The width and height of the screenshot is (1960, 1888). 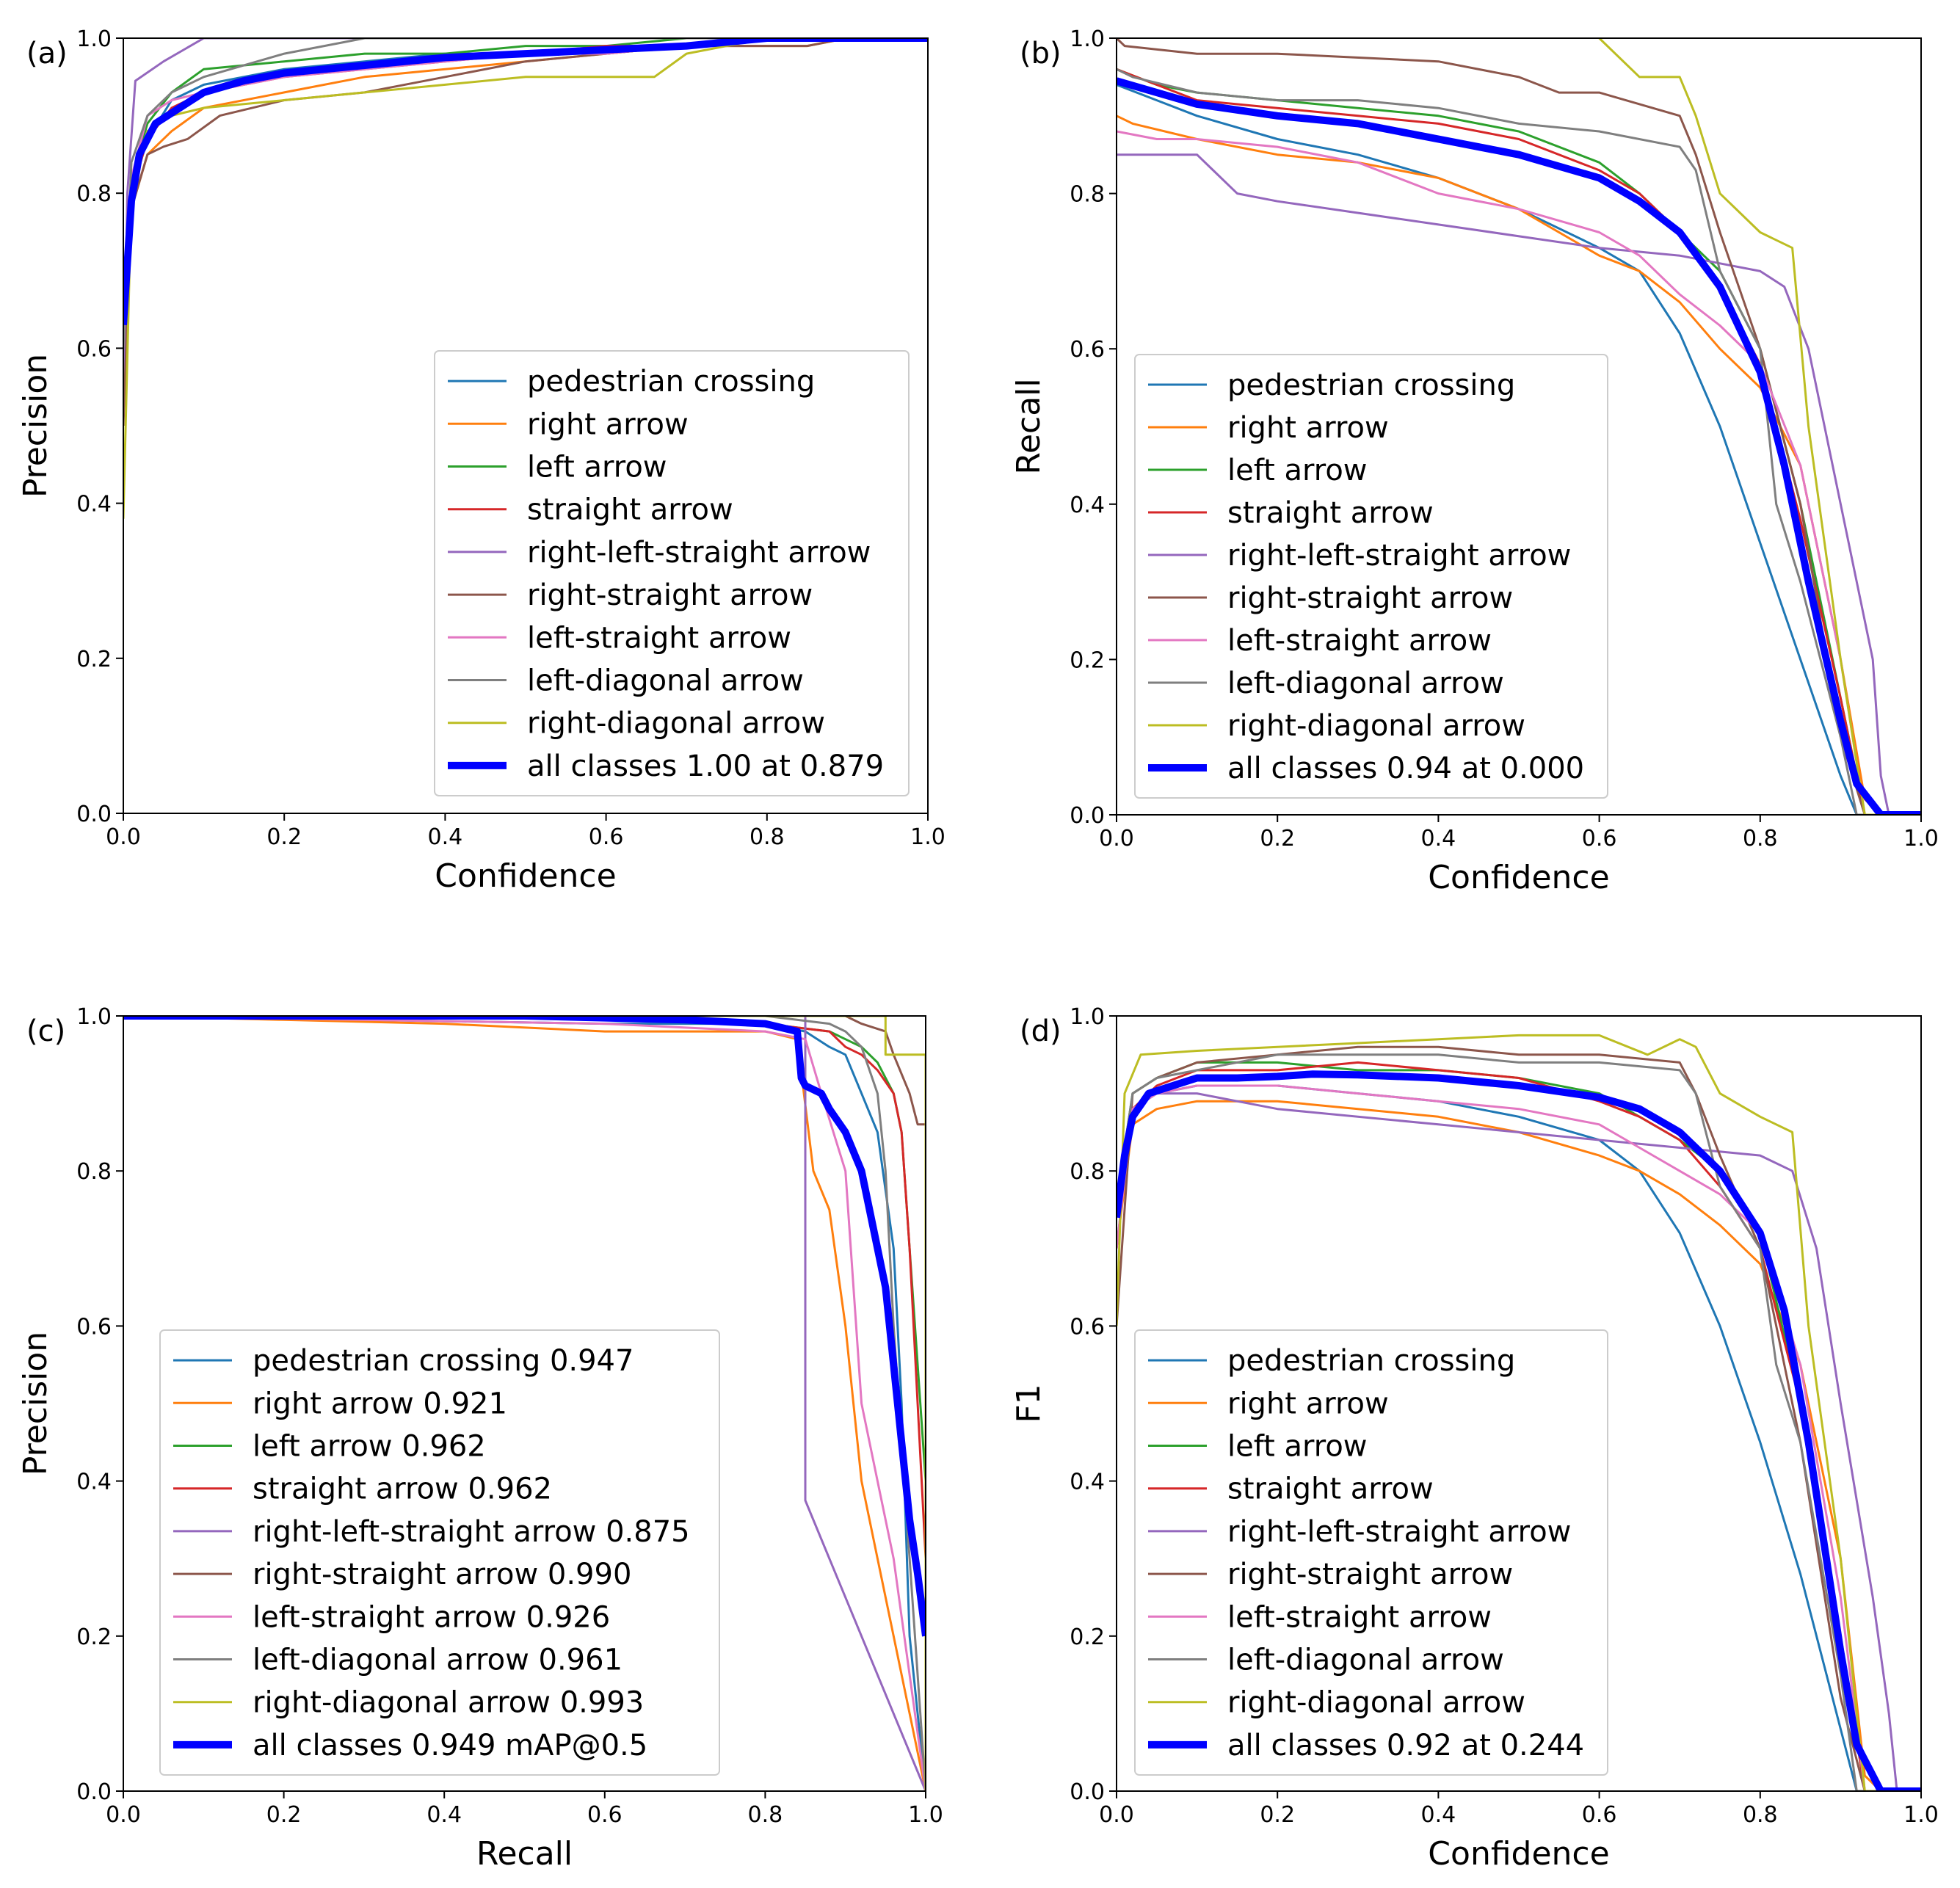 I want to click on legend-entry: right arrow 0.921, so click(x=380, y=1404).